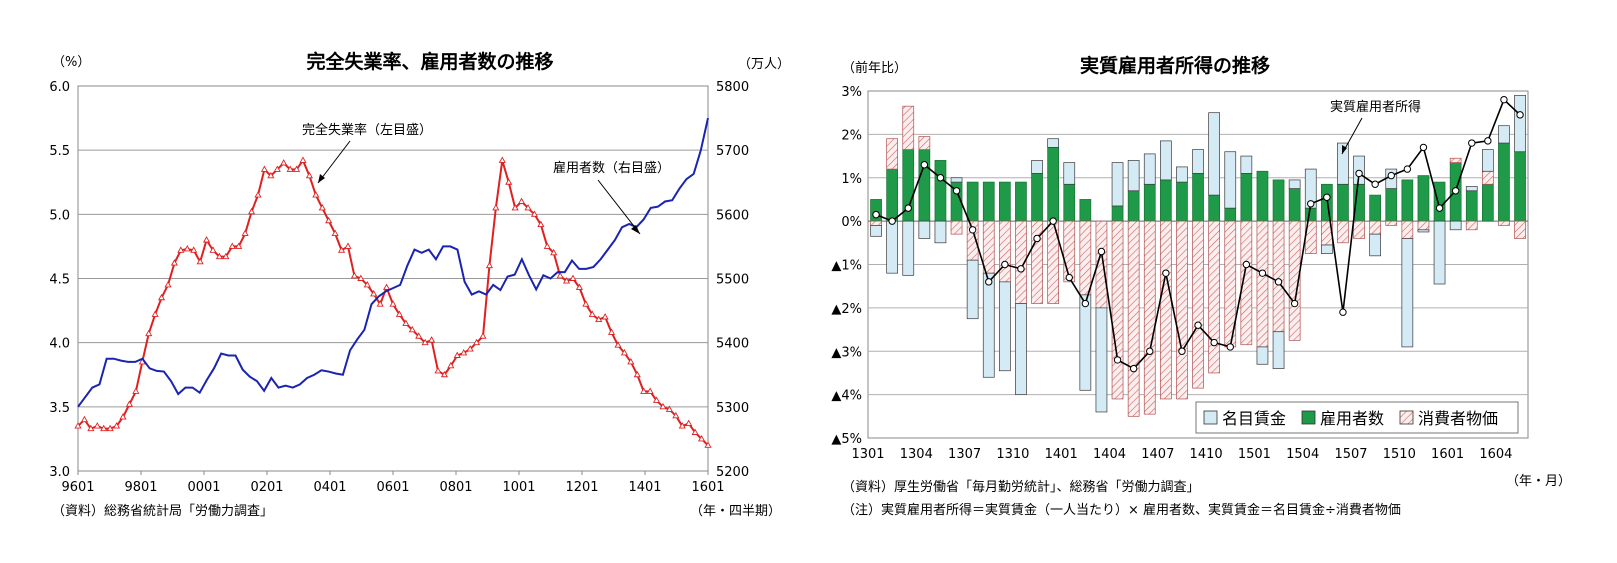 The height and width of the screenshot is (563, 1617). What do you see at coordinates (1109, 454) in the screenshot?
I see `right-x-tick-label: 1404` at bounding box center [1109, 454].